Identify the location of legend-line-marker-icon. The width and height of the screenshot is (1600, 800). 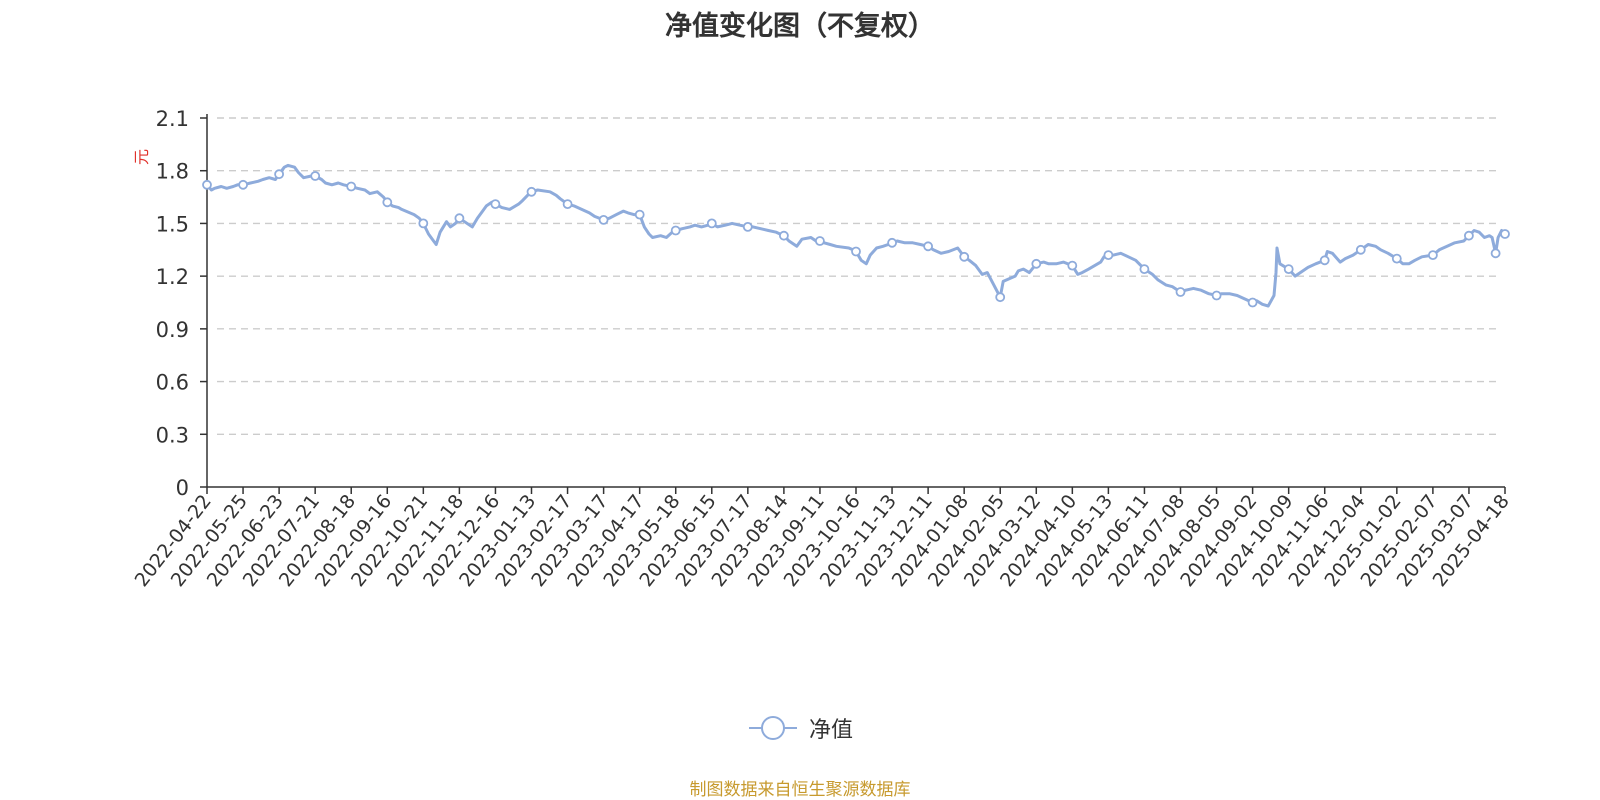
(772, 728).